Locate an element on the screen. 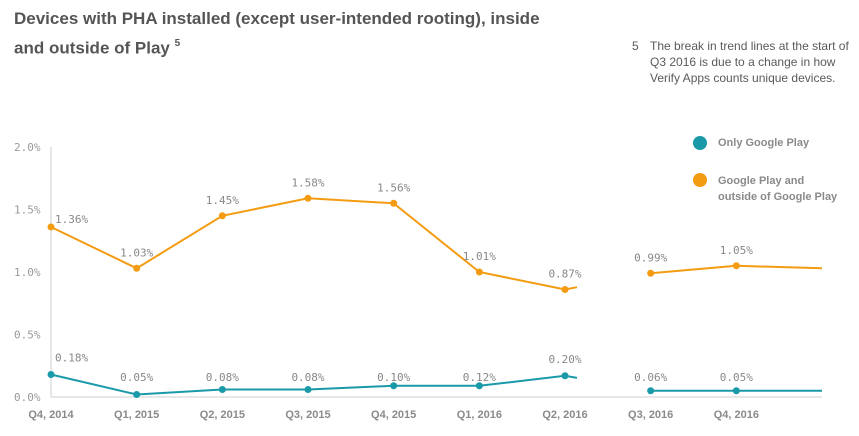 This screenshot has height=436, width=859. x-tick-label: Q4, 2015 is located at coordinates (393, 415).